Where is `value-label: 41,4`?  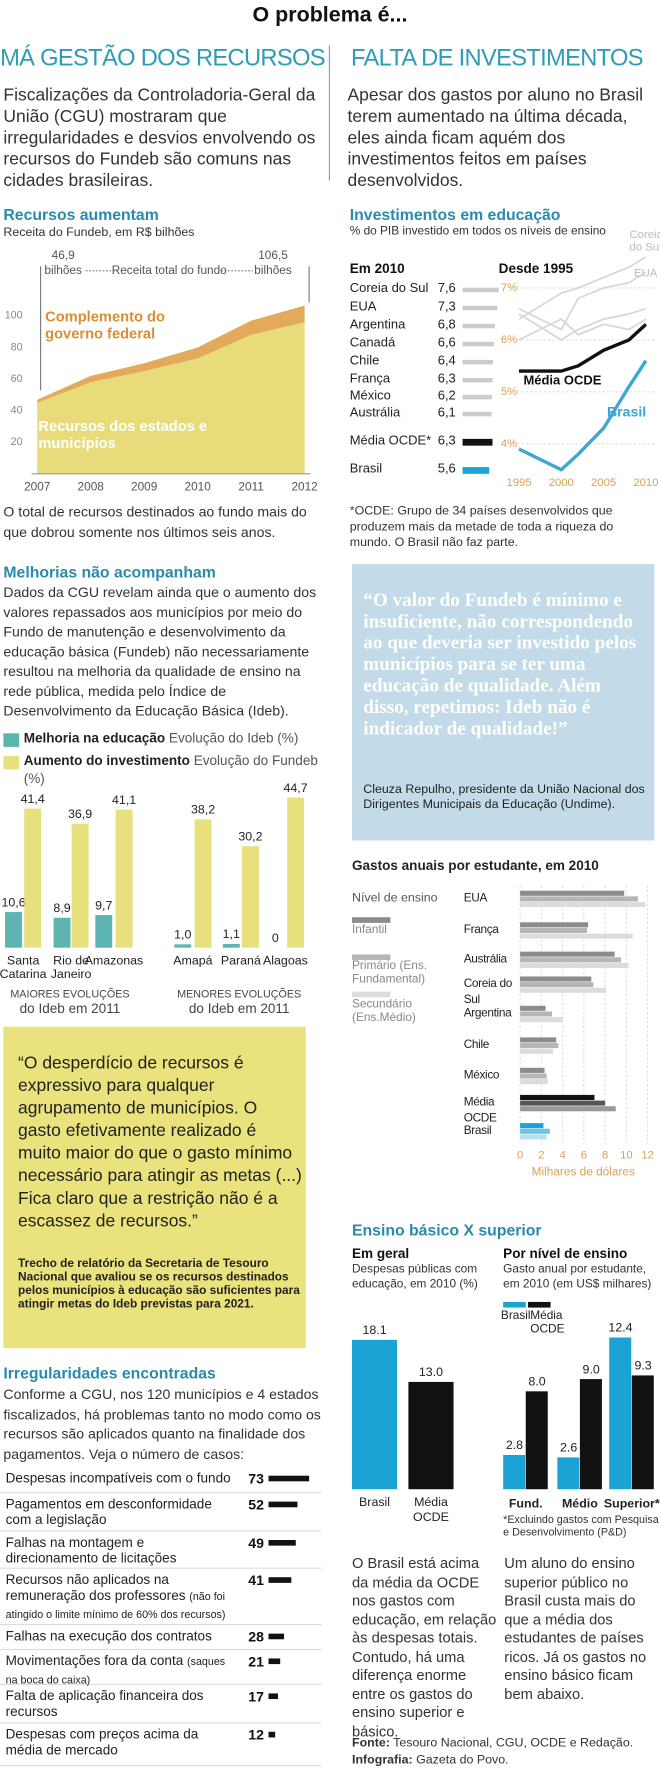 value-label: 41,4 is located at coordinates (33, 799).